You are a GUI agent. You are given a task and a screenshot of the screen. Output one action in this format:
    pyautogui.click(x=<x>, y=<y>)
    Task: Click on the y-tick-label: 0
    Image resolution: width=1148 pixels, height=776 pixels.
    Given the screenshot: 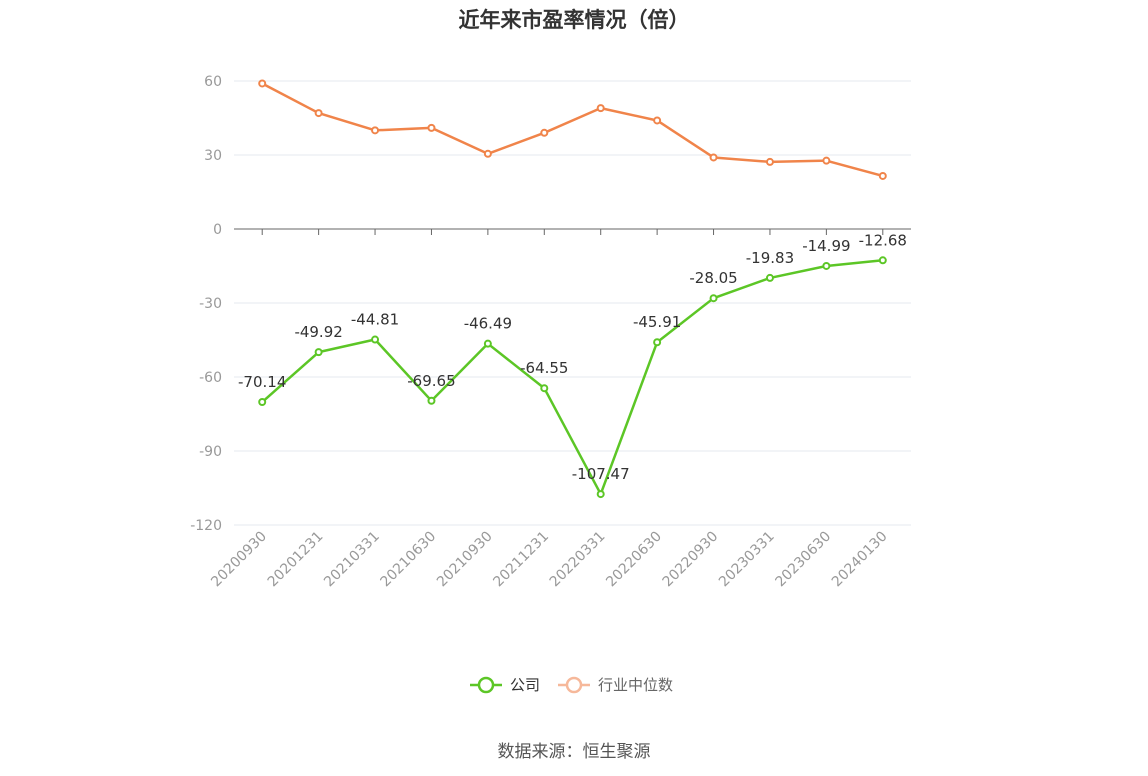 What is the action you would take?
    pyautogui.click(x=217, y=230)
    